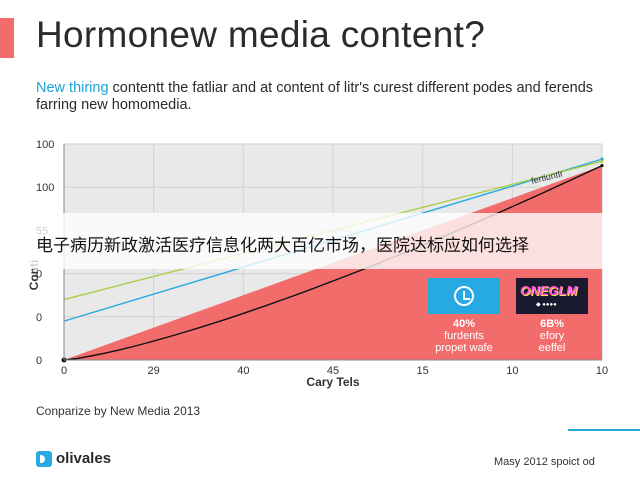  I want to click on divider-rule, so click(604, 430).